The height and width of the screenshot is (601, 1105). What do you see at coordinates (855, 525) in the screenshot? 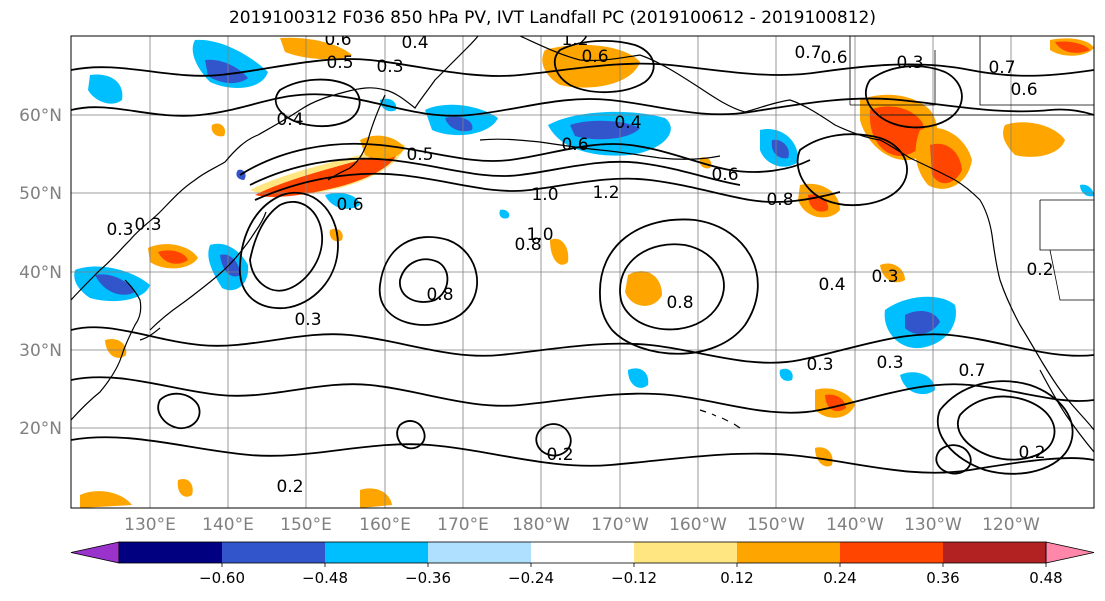
I see `lon-label: 140°W` at bounding box center [855, 525].